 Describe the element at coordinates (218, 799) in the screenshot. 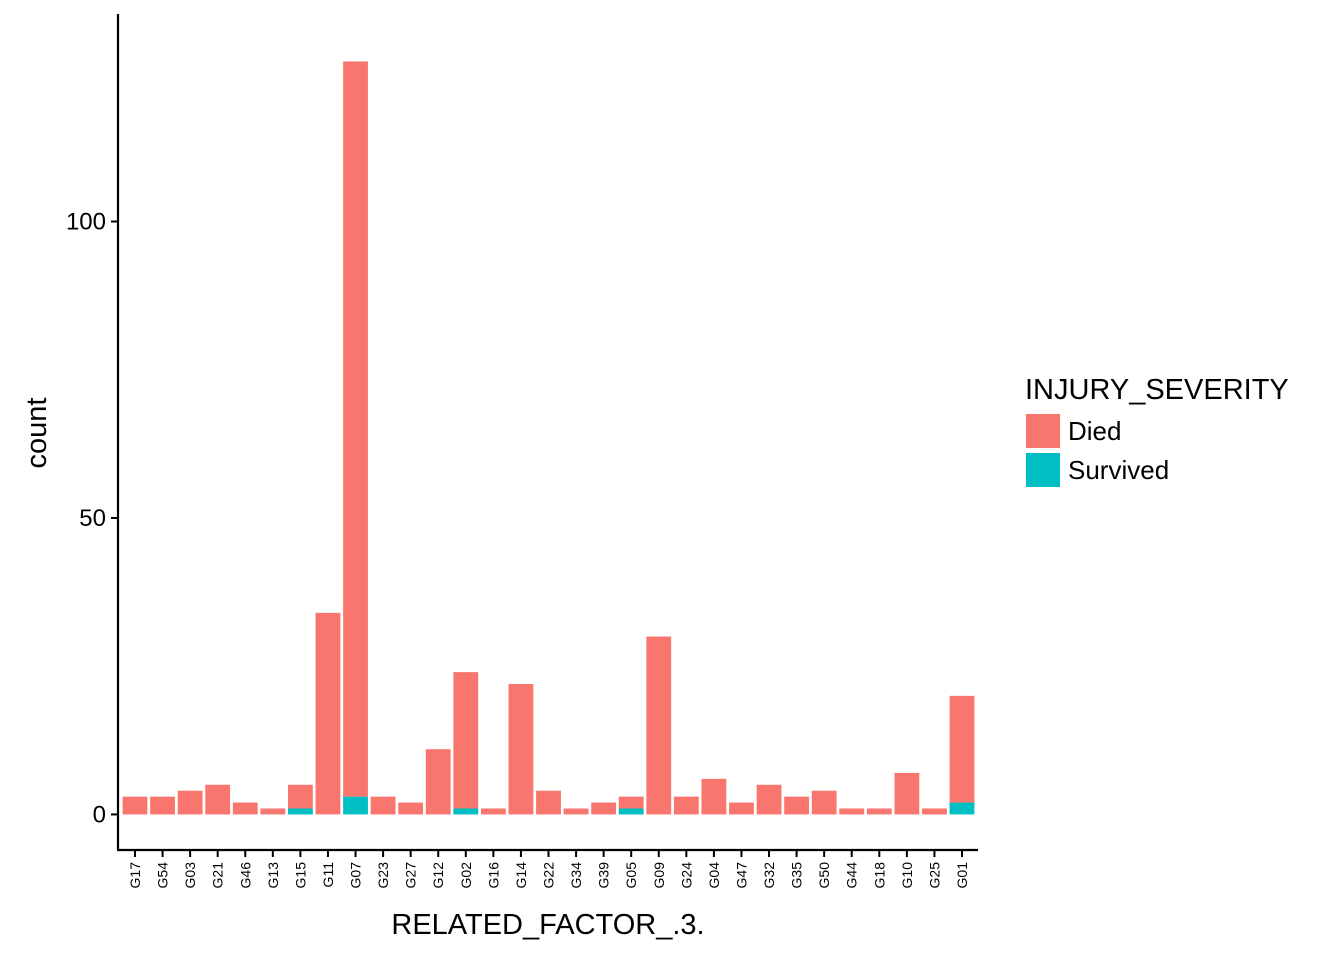

I see `bar-G21-died` at that location.